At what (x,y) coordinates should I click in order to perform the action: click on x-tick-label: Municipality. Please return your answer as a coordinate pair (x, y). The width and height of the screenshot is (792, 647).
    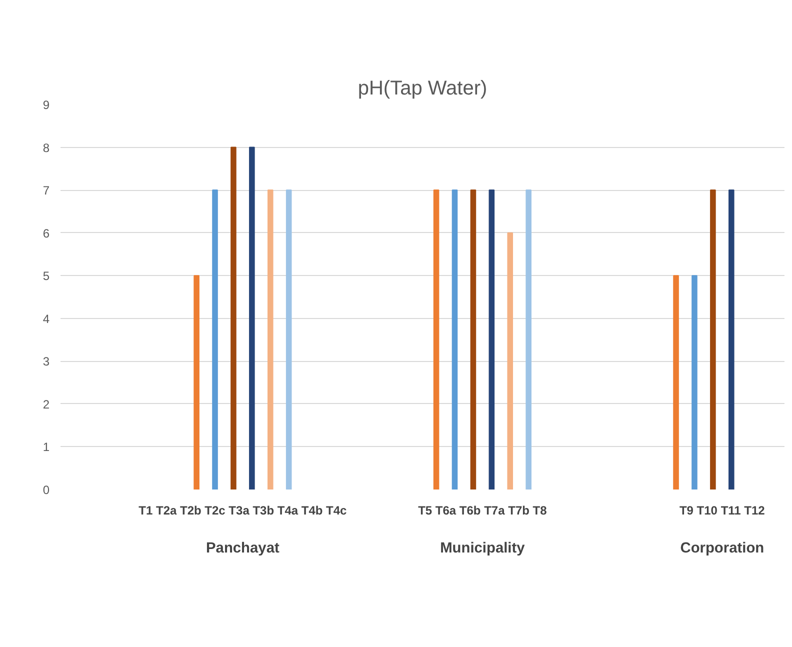
    Looking at the image, I should click on (483, 548).